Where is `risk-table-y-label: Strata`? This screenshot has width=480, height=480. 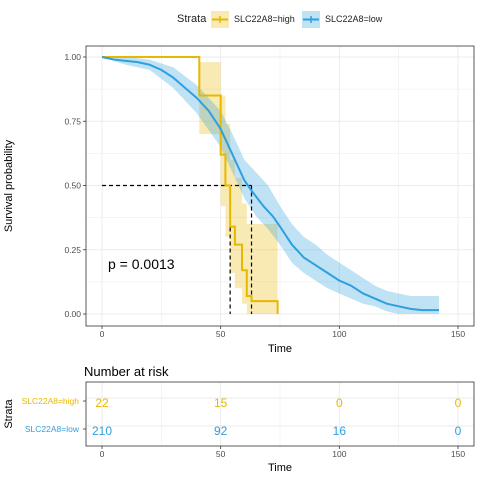
risk-table-y-label: Strata is located at coordinates (9, 413).